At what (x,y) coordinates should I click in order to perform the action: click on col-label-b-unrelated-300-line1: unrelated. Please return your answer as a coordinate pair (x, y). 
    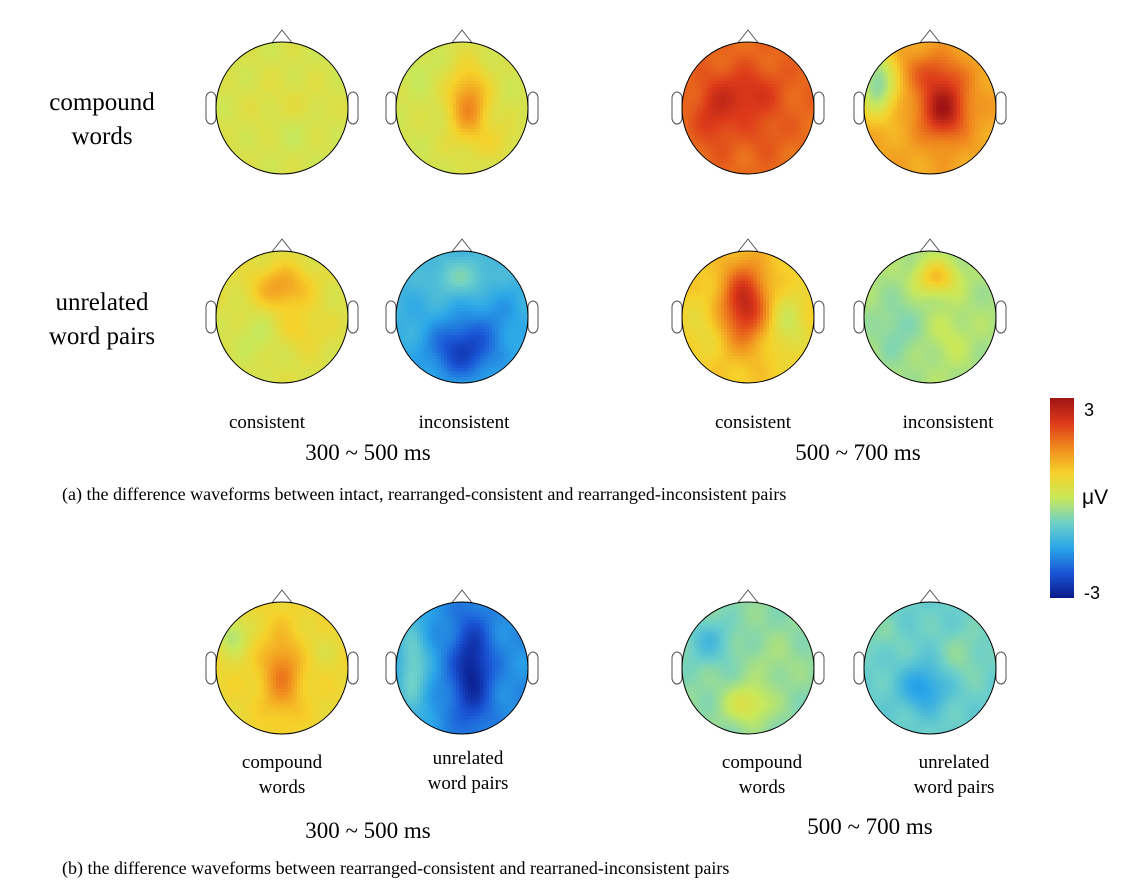
    Looking at the image, I should click on (468, 758).